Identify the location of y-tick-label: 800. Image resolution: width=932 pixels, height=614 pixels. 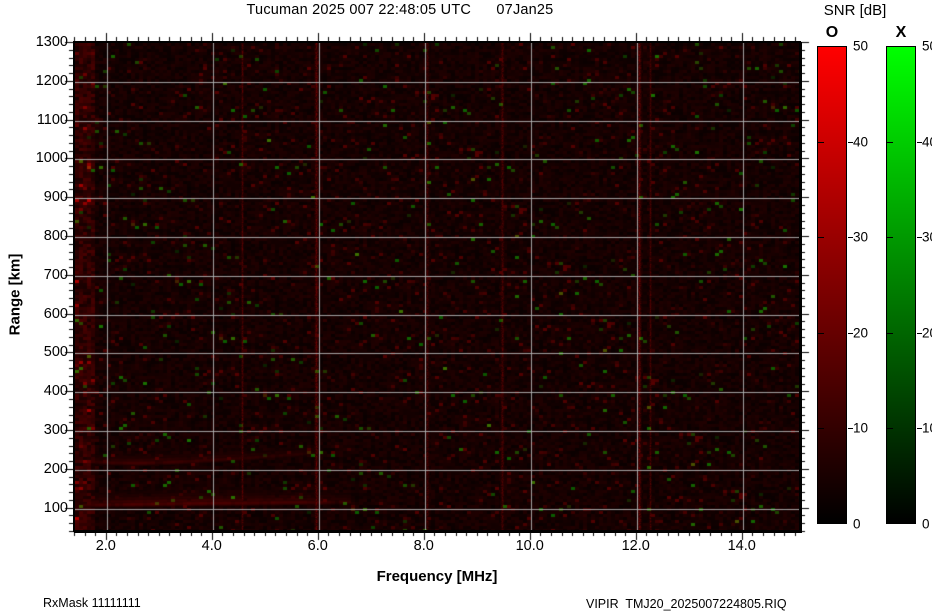
(55, 236).